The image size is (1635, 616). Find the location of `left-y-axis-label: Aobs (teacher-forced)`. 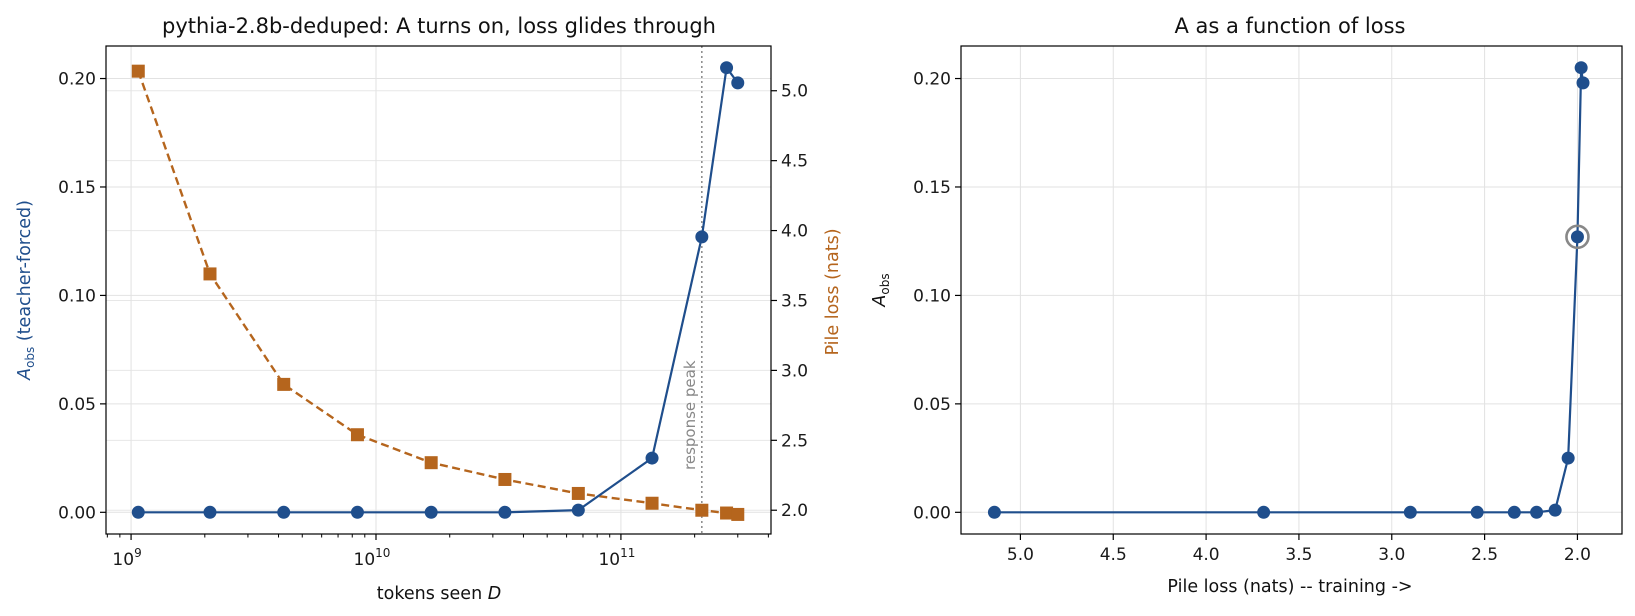

left-y-axis-label: Aobs (teacher-forced) is located at coordinates (26, 290).